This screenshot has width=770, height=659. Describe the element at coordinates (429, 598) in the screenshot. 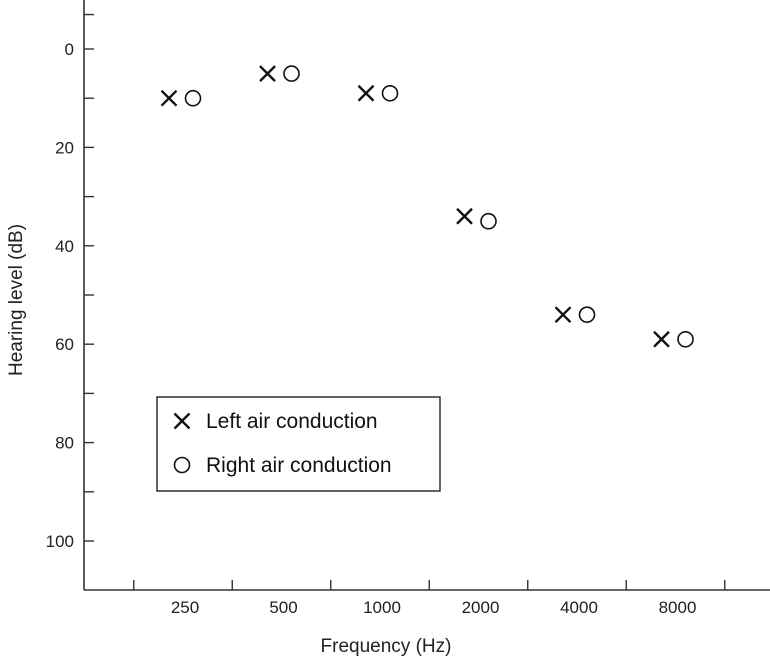

I see `x-ticks: 250 500 1000 2000 4000 8000` at that location.